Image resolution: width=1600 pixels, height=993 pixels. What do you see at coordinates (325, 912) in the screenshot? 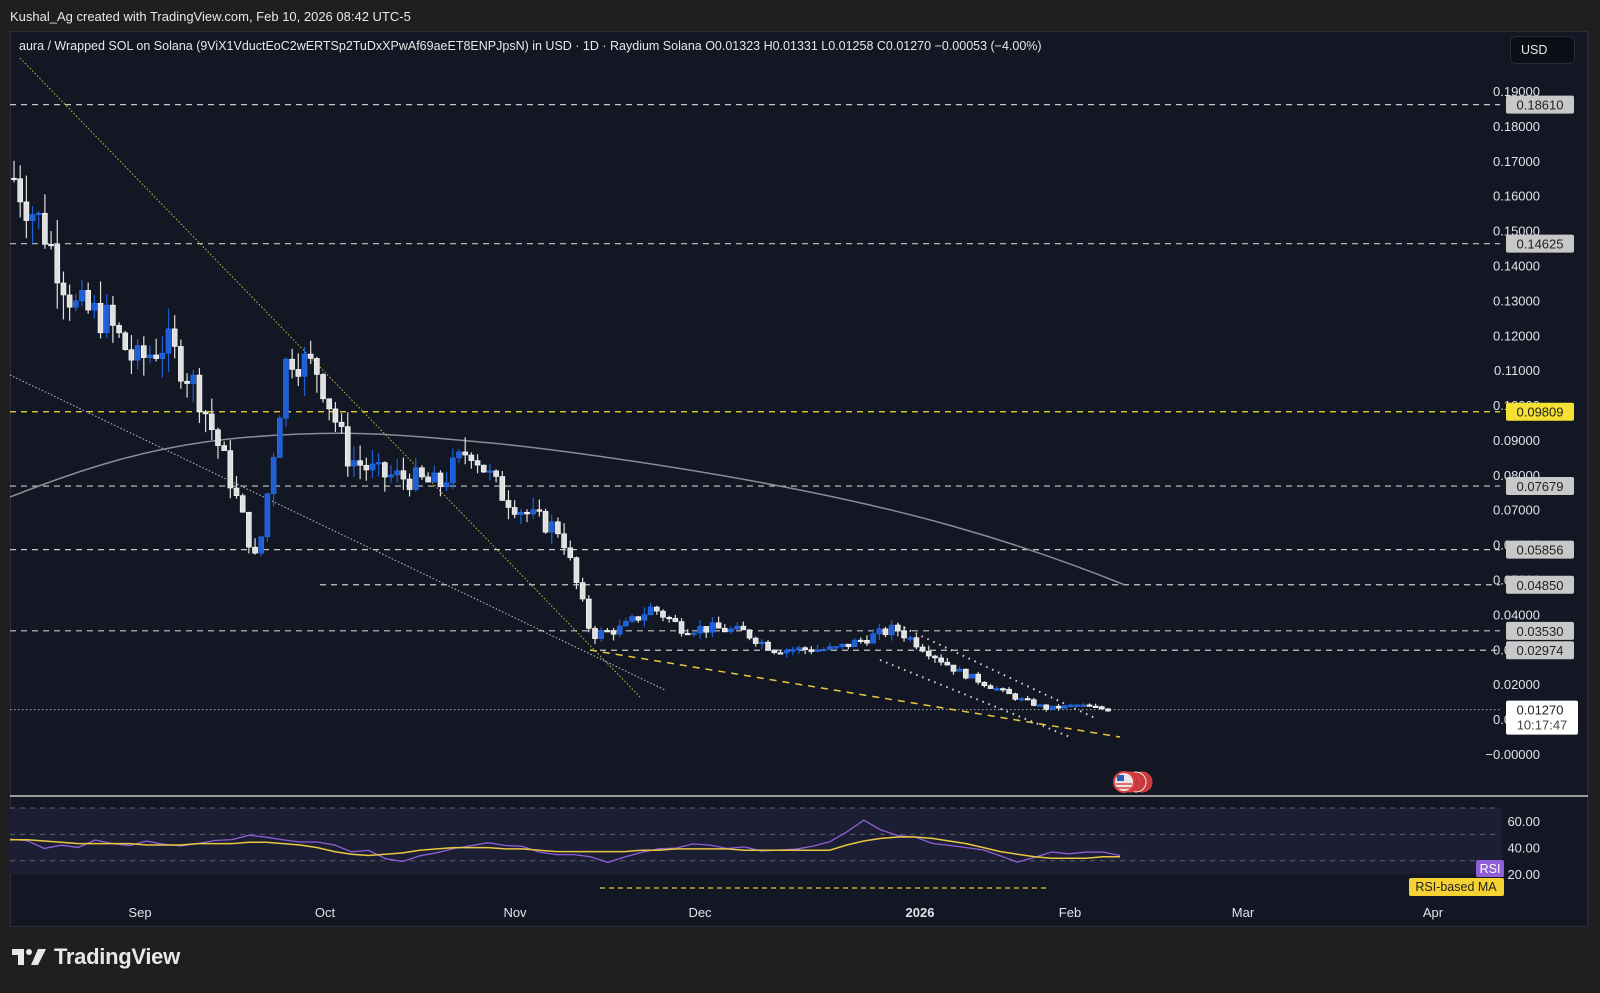
I see `time-tick-label: Oct` at bounding box center [325, 912].